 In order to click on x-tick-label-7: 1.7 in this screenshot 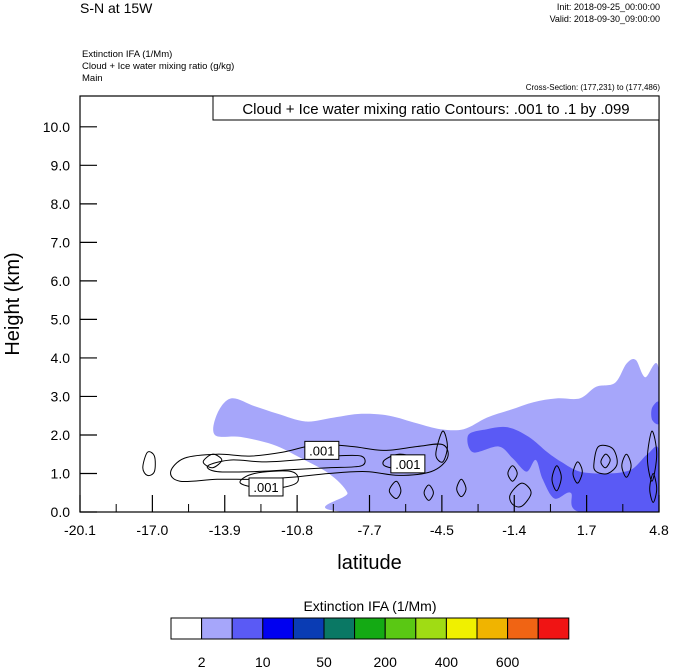, I will do `click(587, 530)`.